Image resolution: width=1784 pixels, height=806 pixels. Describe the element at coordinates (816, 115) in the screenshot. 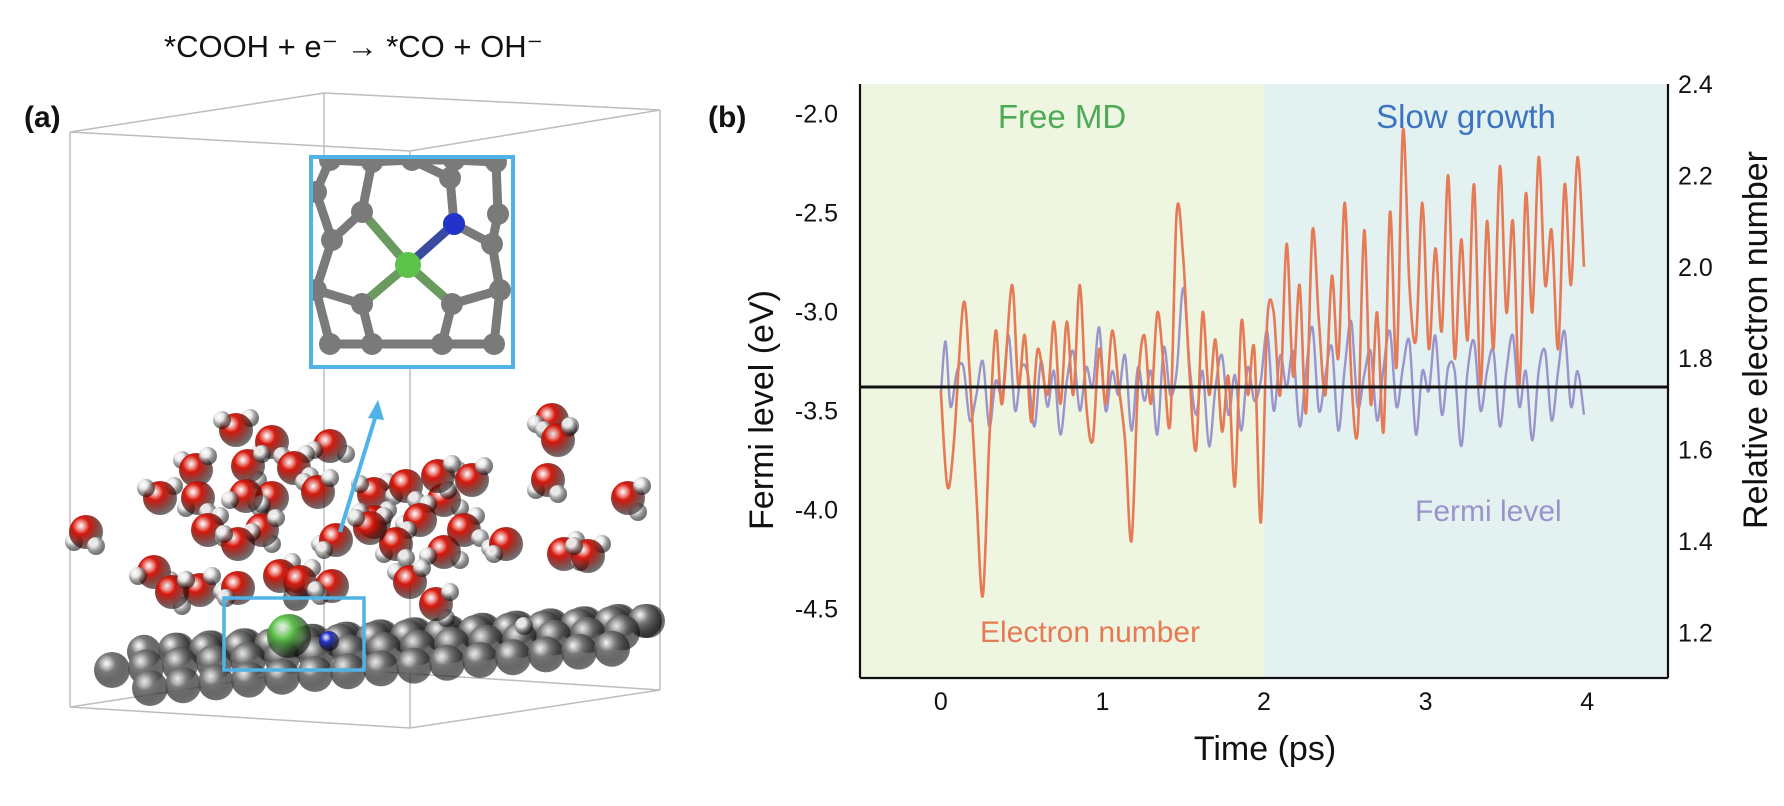

I see `y-tick-label: -2.0` at that location.